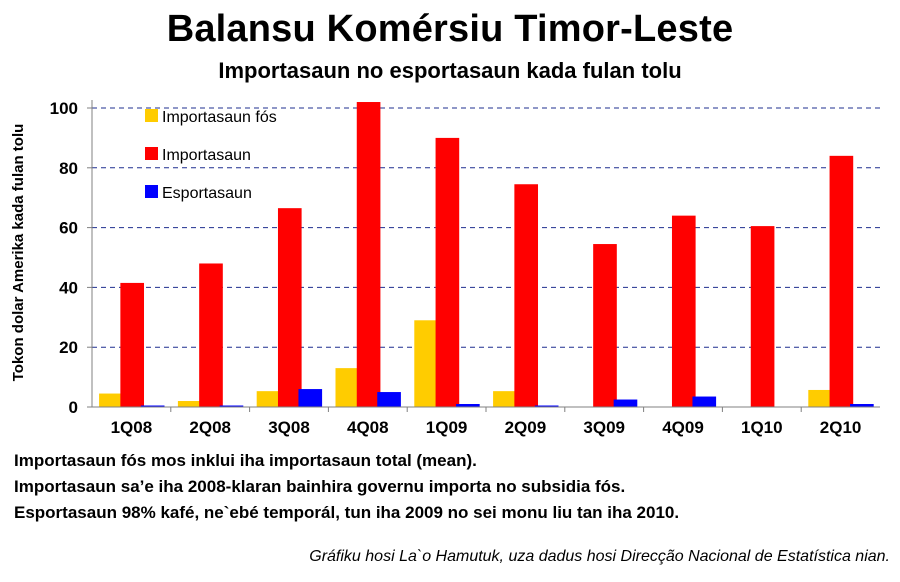 This screenshot has width=900, height=582. Describe the element at coordinates (231, 406) in the screenshot. I see `bar-esportasaun-2q08` at that location.